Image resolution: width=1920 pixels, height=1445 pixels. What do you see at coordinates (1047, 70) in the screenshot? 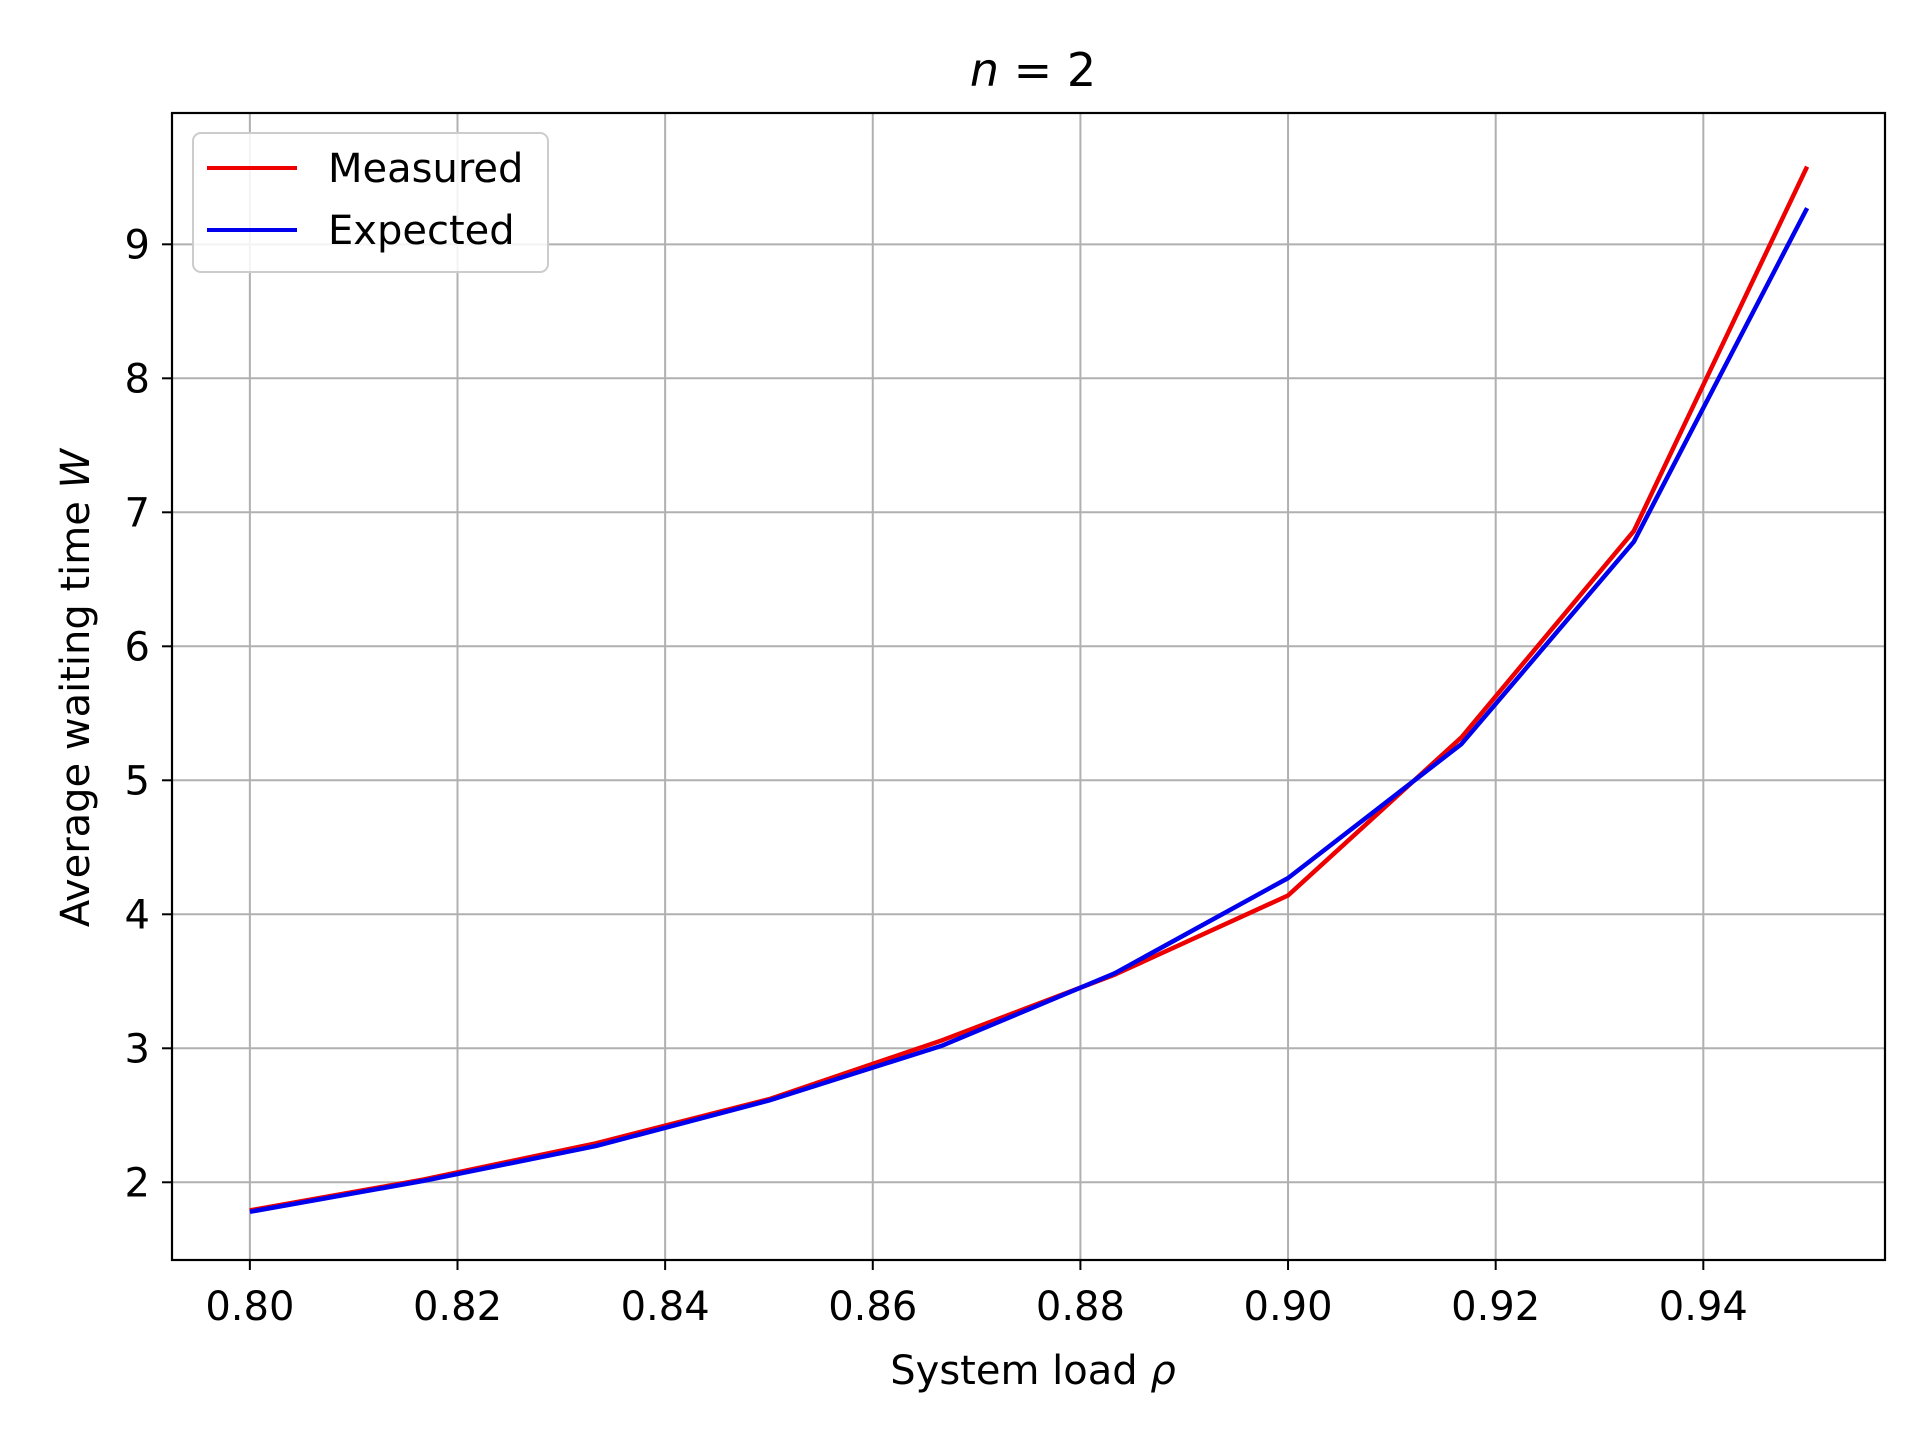
I see `chart-title-value: = 2` at bounding box center [1047, 70].